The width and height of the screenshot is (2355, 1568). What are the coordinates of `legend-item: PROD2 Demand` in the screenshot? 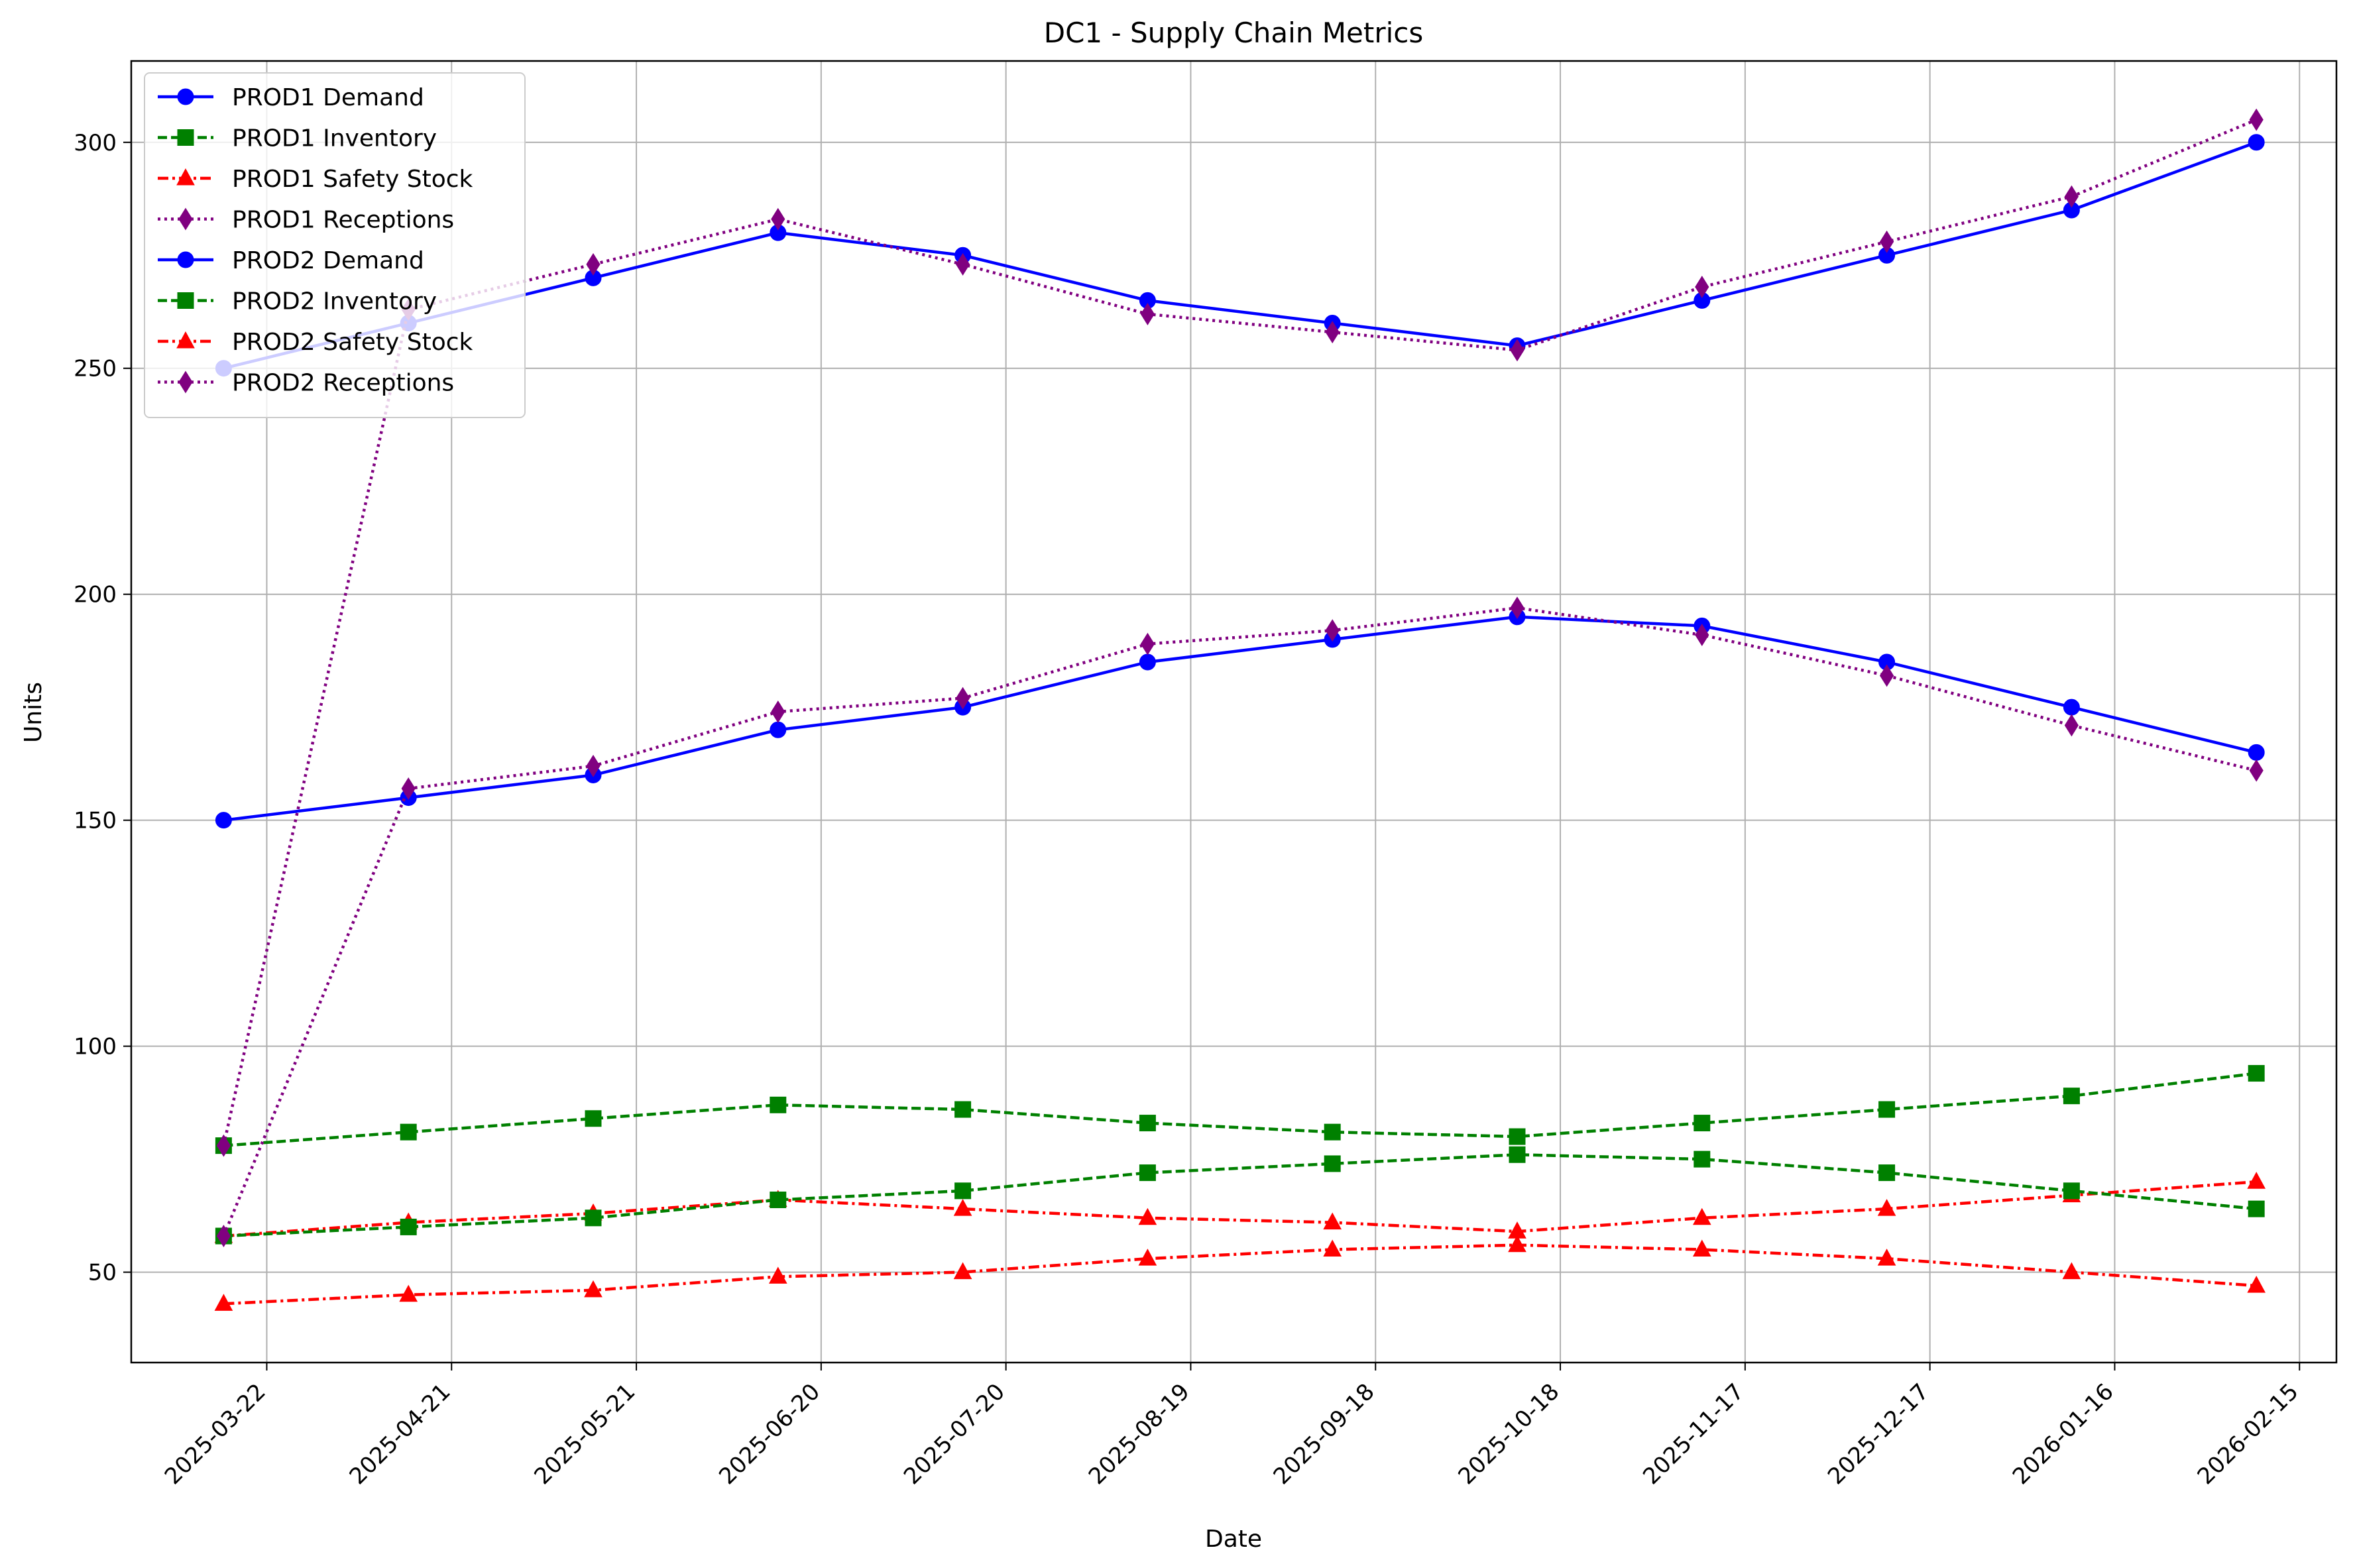 It's located at (291, 260).